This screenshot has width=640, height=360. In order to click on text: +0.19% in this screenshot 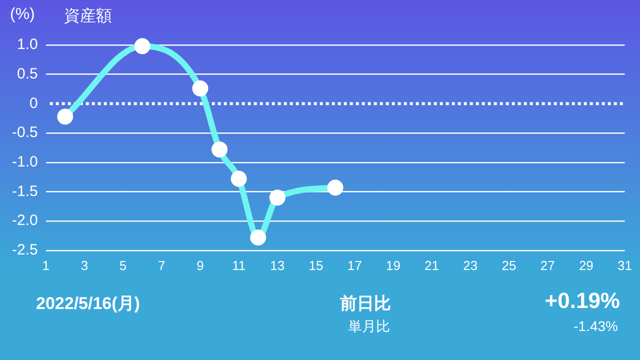, I will do `click(582, 301)`.